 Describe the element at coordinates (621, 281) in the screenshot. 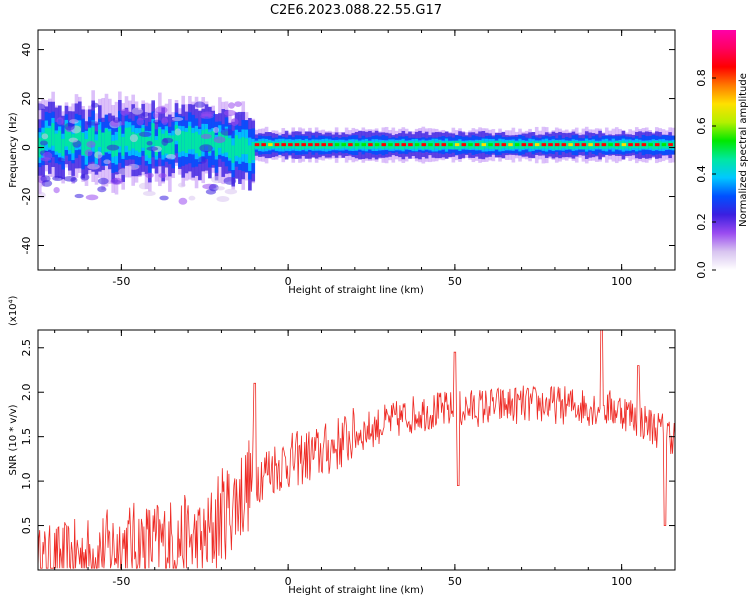

I see `spectrogram-x-tick-label: 100` at that location.